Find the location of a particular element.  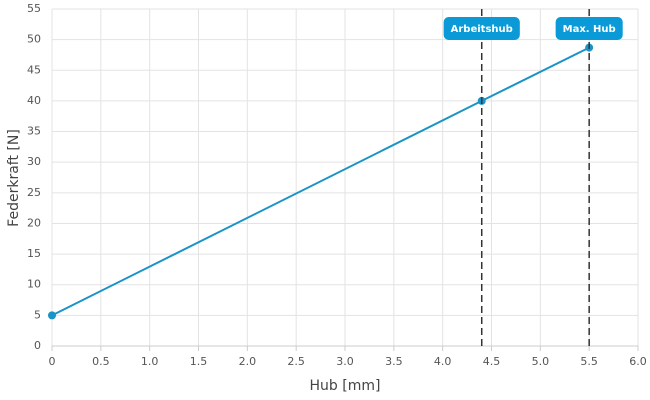

y-tick-label: 50 is located at coordinates (34, 39).